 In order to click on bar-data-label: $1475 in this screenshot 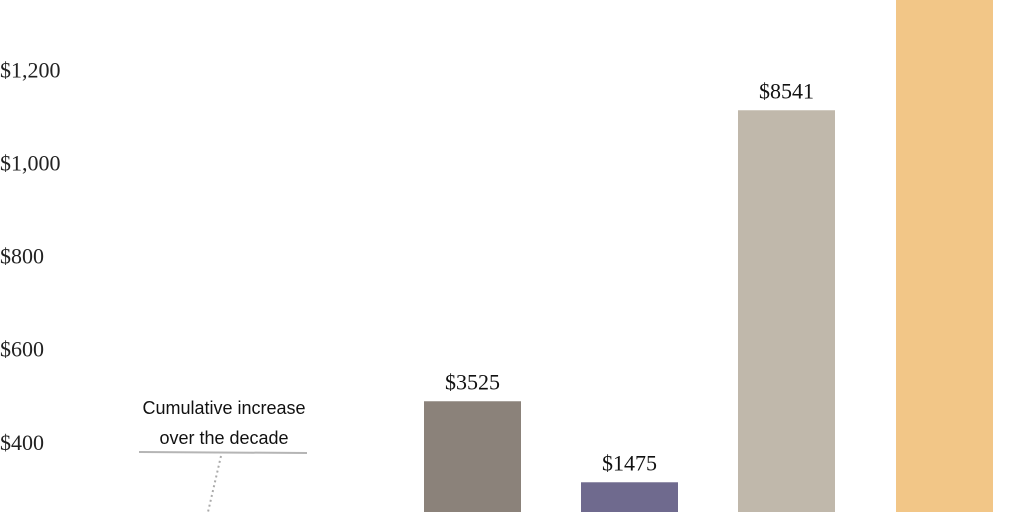, I will do `click(629, 462)`.